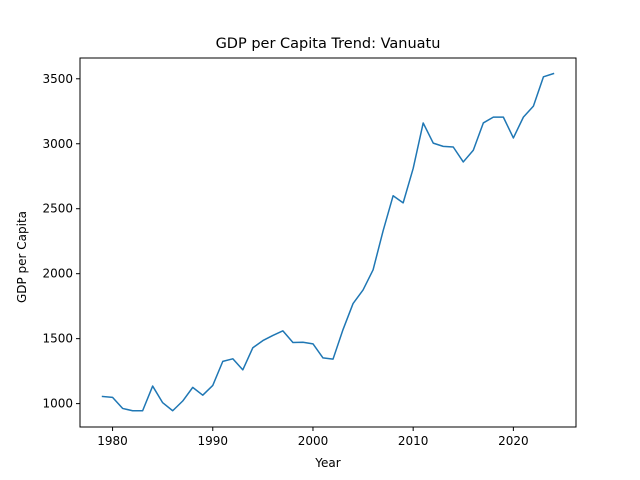 The image size is (640, 480). Describe the element at coordinates (57, 404) in the screenshot. I see `y-tick-label: 1000` at that location.